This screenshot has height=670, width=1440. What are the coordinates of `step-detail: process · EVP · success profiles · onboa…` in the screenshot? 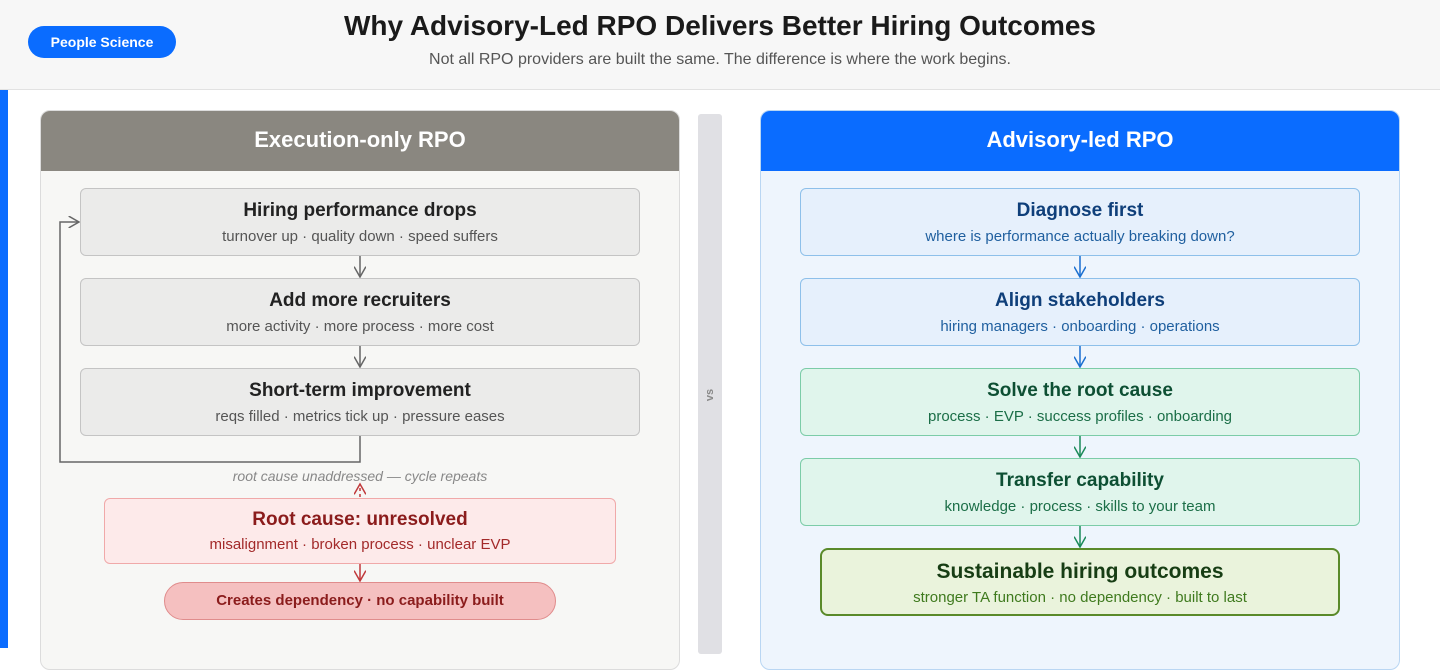 It's located at (1080, 416).